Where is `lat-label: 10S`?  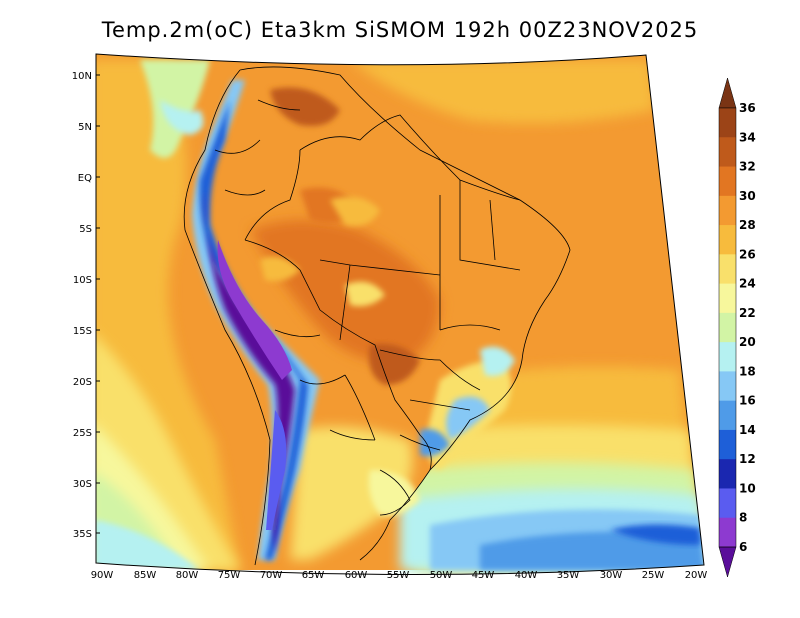
lat-label: 10S is located at coordinates (82, 280).